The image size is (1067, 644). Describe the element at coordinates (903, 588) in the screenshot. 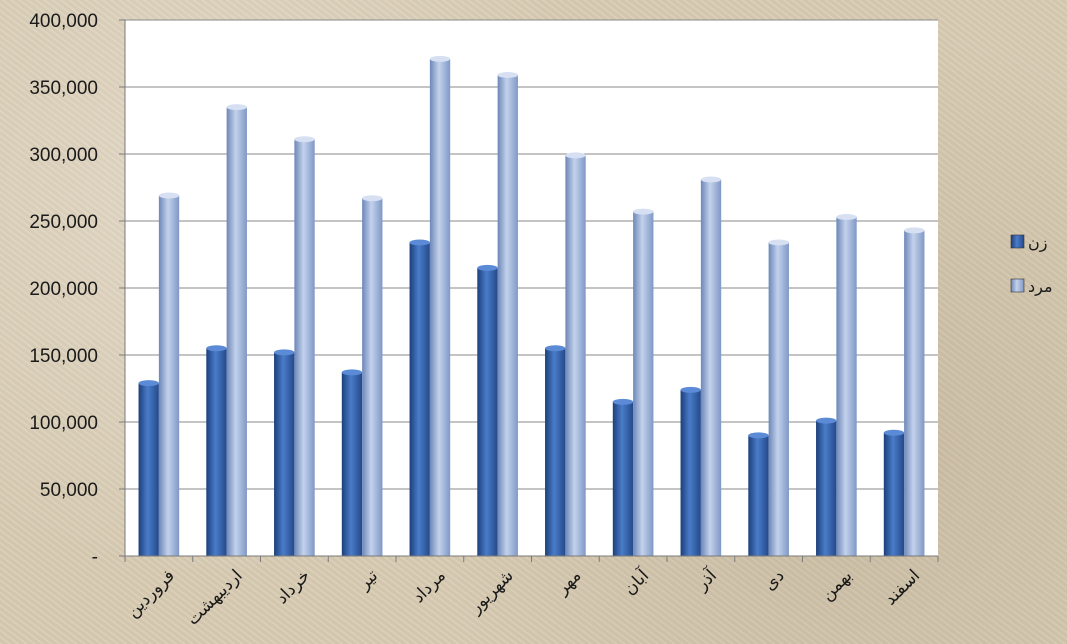

I see `x-category-label: اسفند` at that location.